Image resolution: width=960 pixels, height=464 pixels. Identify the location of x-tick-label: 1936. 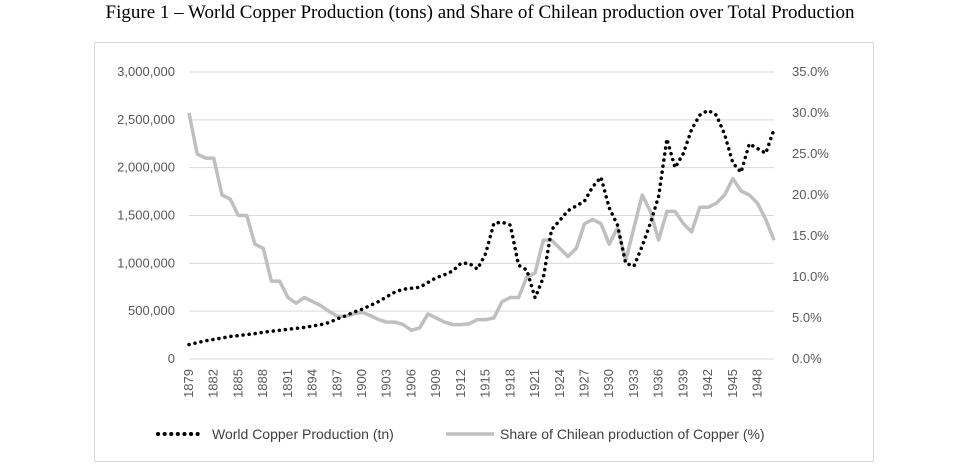
(658, 383).